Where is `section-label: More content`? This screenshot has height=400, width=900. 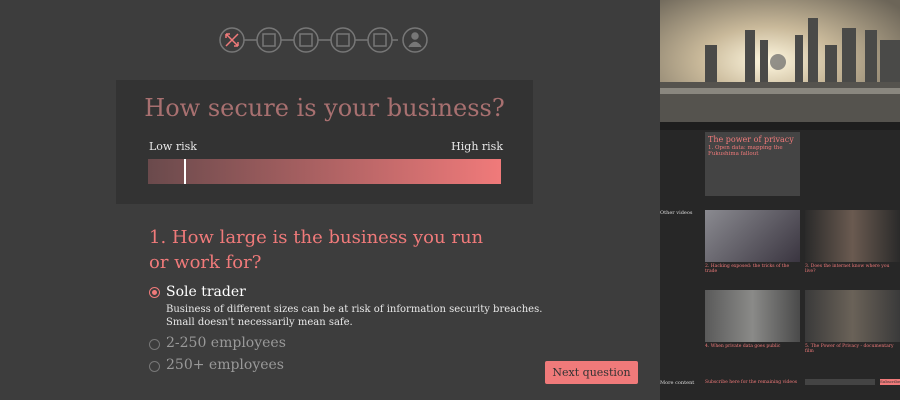
section-label: More content is located at coordinates (677, 383).